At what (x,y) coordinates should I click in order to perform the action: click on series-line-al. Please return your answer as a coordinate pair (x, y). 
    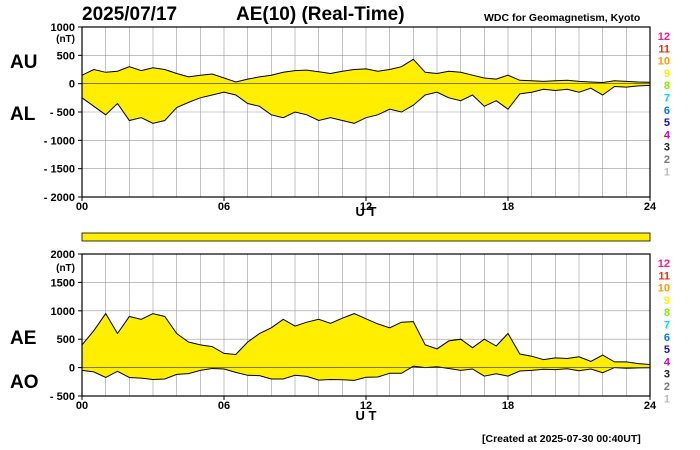
    Looking at the image, I should click on (366, 104).